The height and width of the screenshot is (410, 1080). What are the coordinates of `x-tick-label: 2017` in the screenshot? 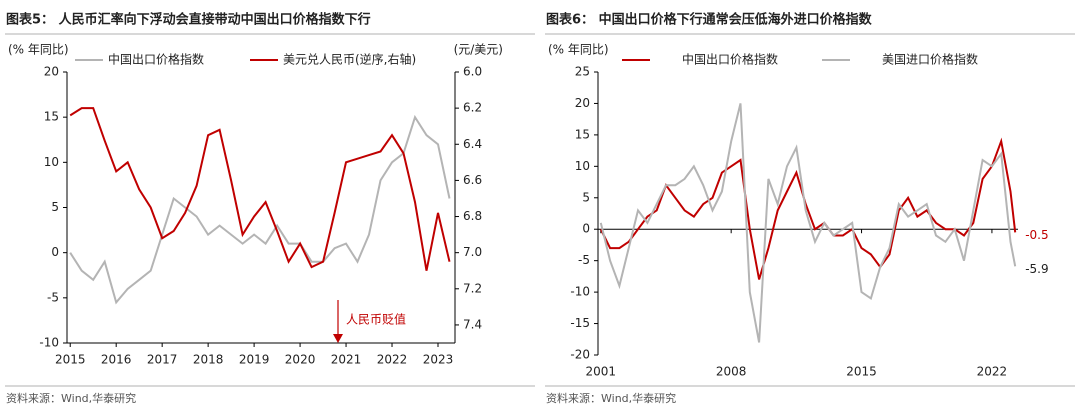 It's located at (162, 360).